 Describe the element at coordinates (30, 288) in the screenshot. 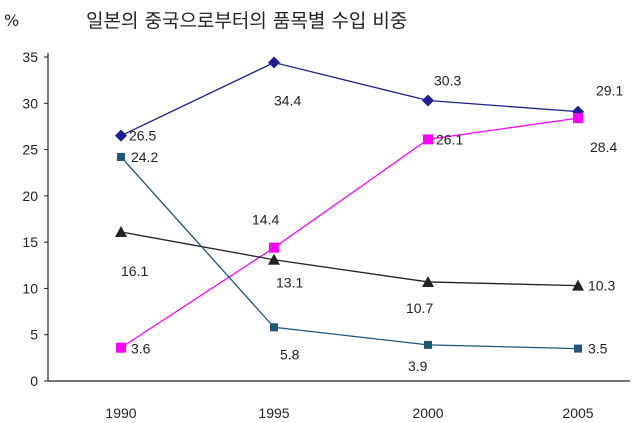

I see `y-tick-label: 10` at that location.